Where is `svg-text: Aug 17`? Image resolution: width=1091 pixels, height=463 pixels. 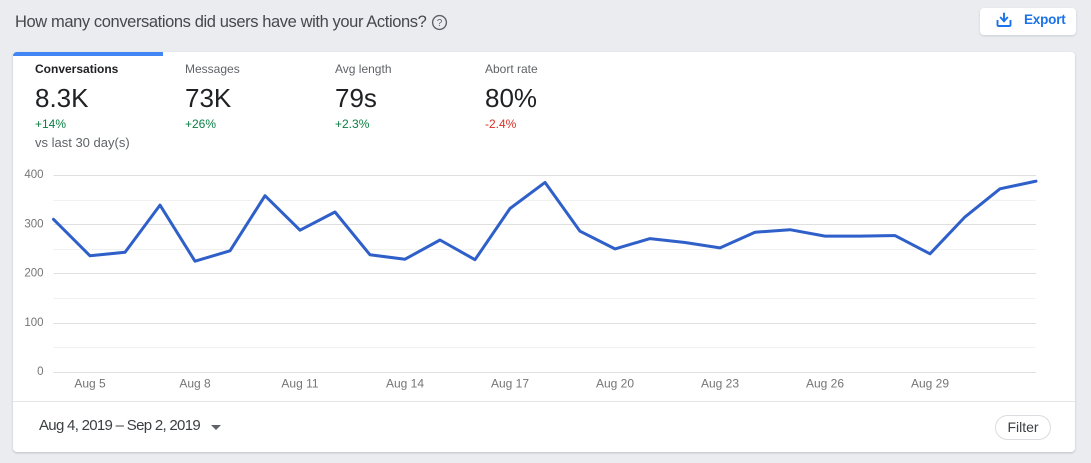
svg-text: Aug 17 is located at coordinates (510, 384).